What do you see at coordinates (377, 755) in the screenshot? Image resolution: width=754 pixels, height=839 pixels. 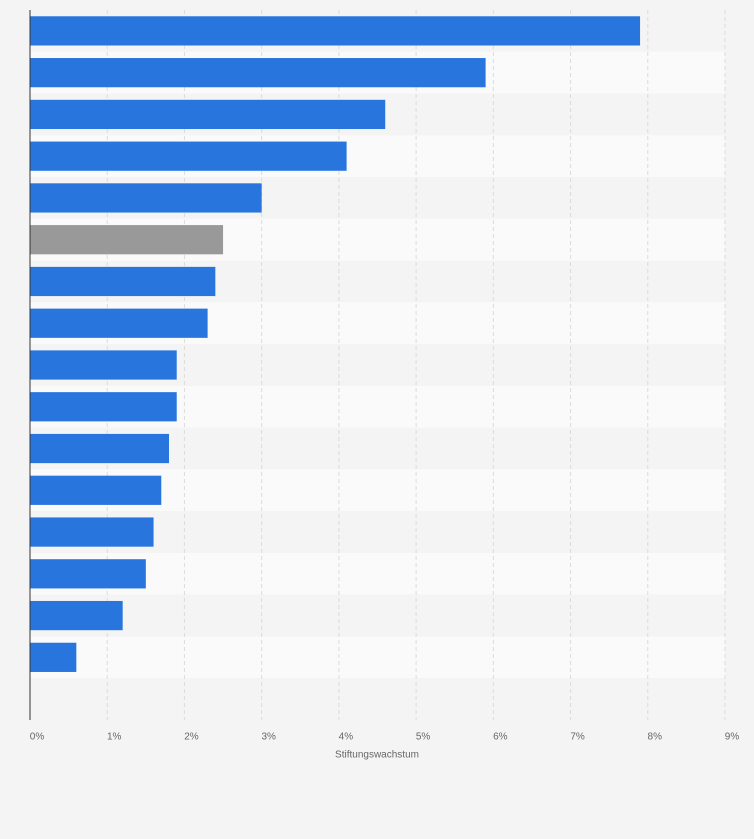 I see `x-axis-label: Stiftungswachstum` at bounding box center [377, 755].